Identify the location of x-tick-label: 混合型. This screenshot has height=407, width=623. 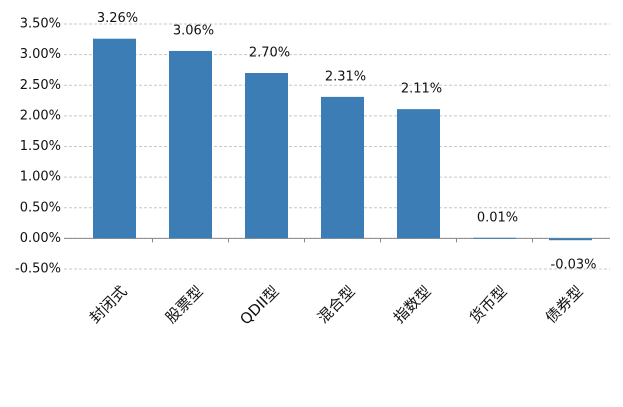
(336, 304).